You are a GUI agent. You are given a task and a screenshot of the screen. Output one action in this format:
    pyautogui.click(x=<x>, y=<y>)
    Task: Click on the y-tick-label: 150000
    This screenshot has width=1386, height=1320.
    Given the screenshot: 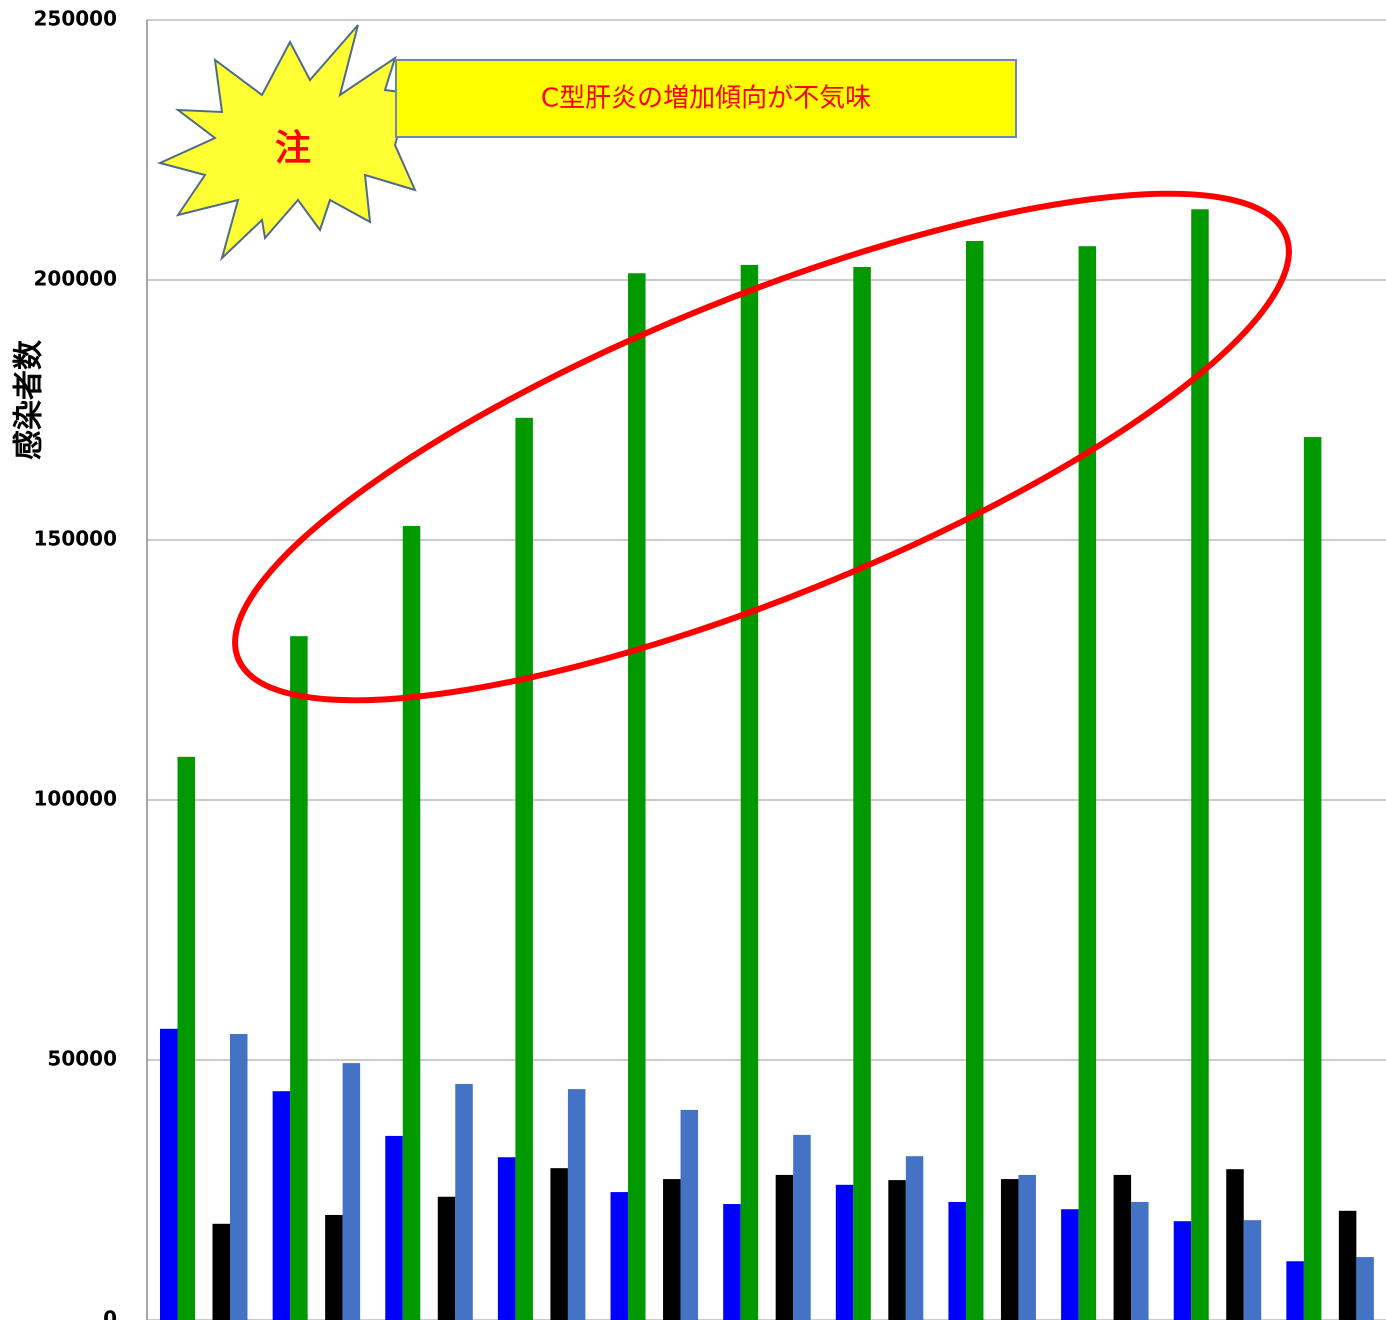 What is the action you would take?
    pyautogui.click(x=76, y=539)
    